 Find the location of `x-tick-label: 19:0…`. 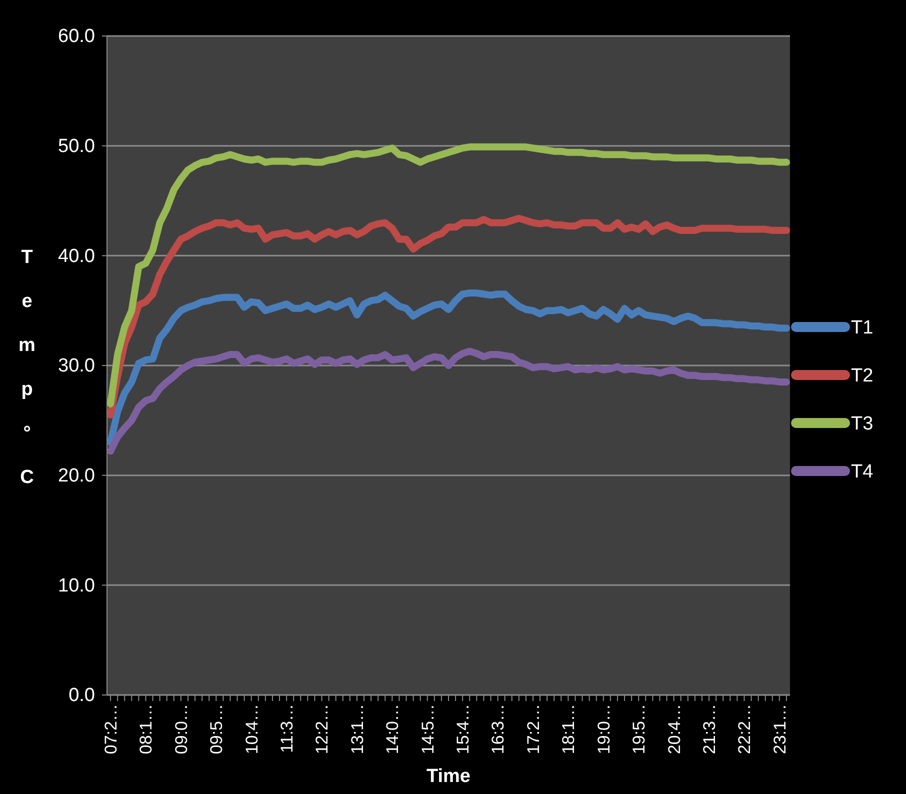

x-tick-label: 19:0… is located at coordinates (604, 729).